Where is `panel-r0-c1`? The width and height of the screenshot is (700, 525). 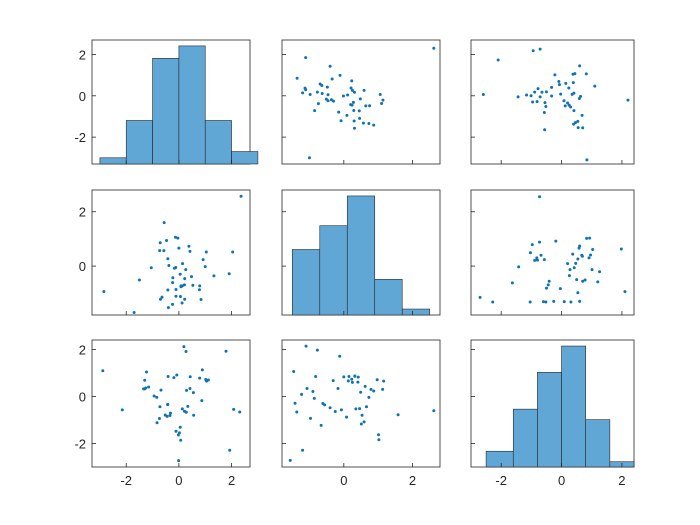
panel-r0-c1 is located at coordinates (361, 102).